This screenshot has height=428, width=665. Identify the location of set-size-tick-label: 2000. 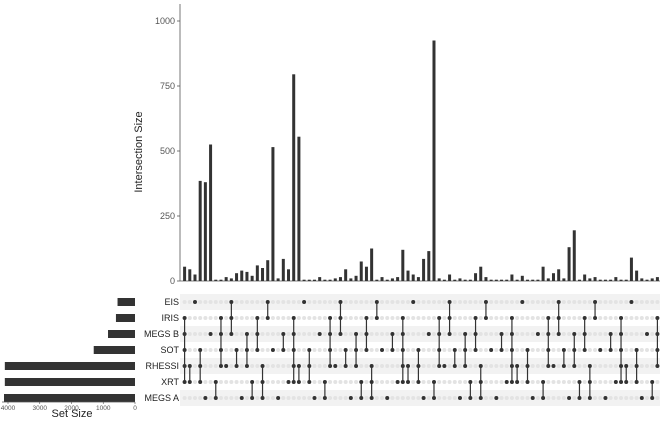
(71, 408).